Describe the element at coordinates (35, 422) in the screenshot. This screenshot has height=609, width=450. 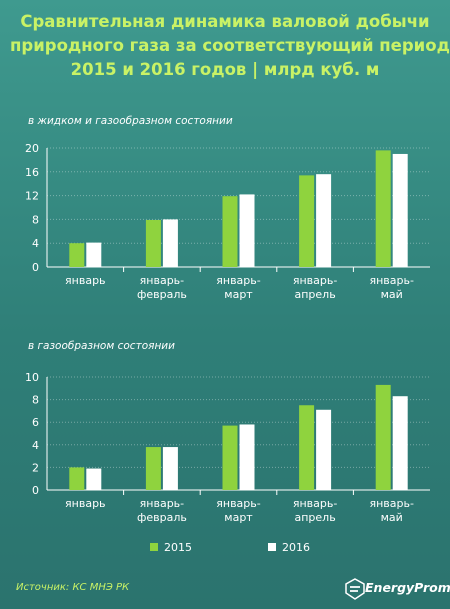
I see `y-tick-label: 6` at that location.